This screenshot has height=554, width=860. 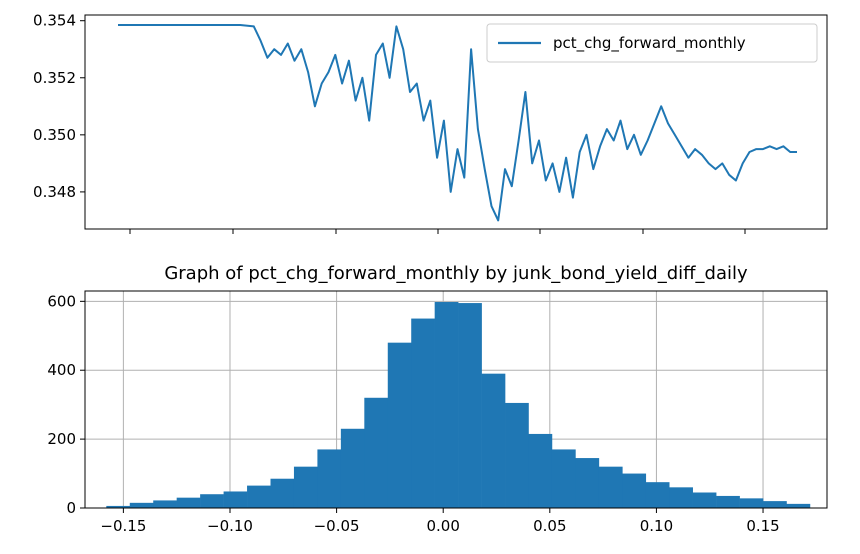 I want to click on y-tick-label: 0.350, so click(x=54, y=135).